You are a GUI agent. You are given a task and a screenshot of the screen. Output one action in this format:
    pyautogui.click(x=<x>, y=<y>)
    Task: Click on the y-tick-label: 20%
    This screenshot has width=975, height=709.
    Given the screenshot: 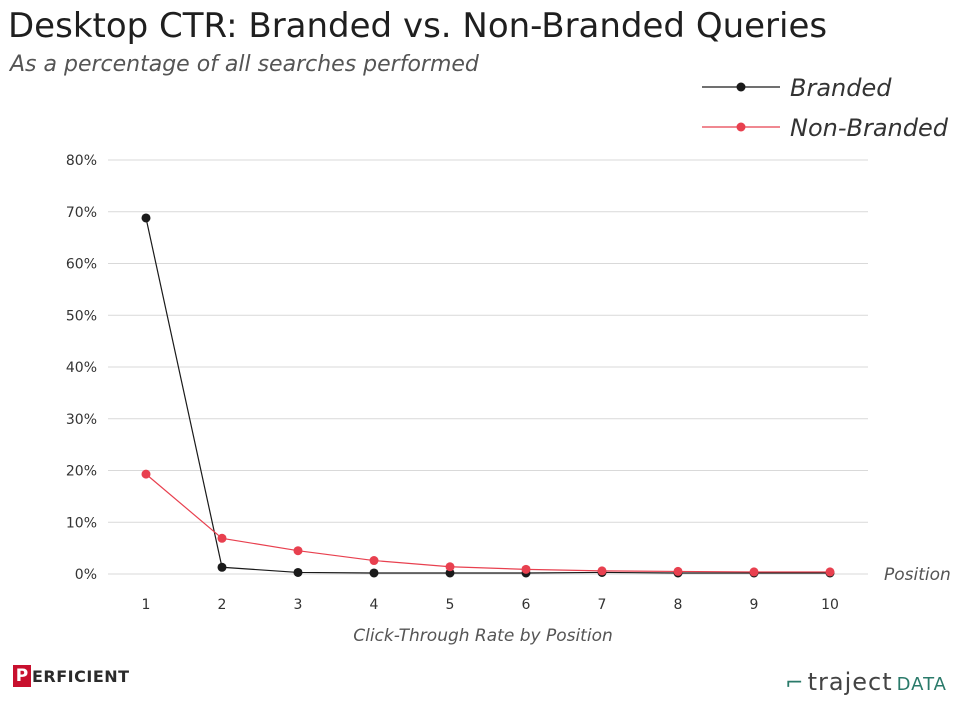 What is the action you would take?
    pyautogui.click(x=81, y=472)
    